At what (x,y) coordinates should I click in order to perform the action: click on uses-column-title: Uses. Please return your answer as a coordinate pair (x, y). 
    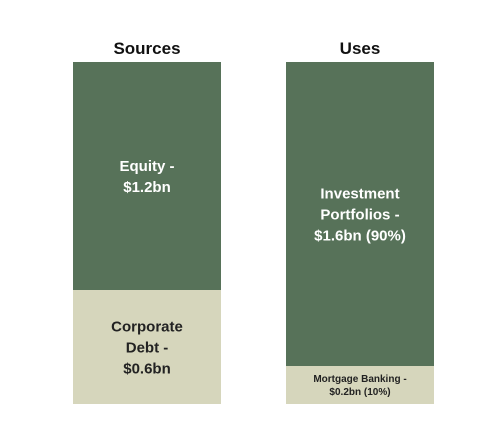
    Looking at the image, I should click on (360, 48).